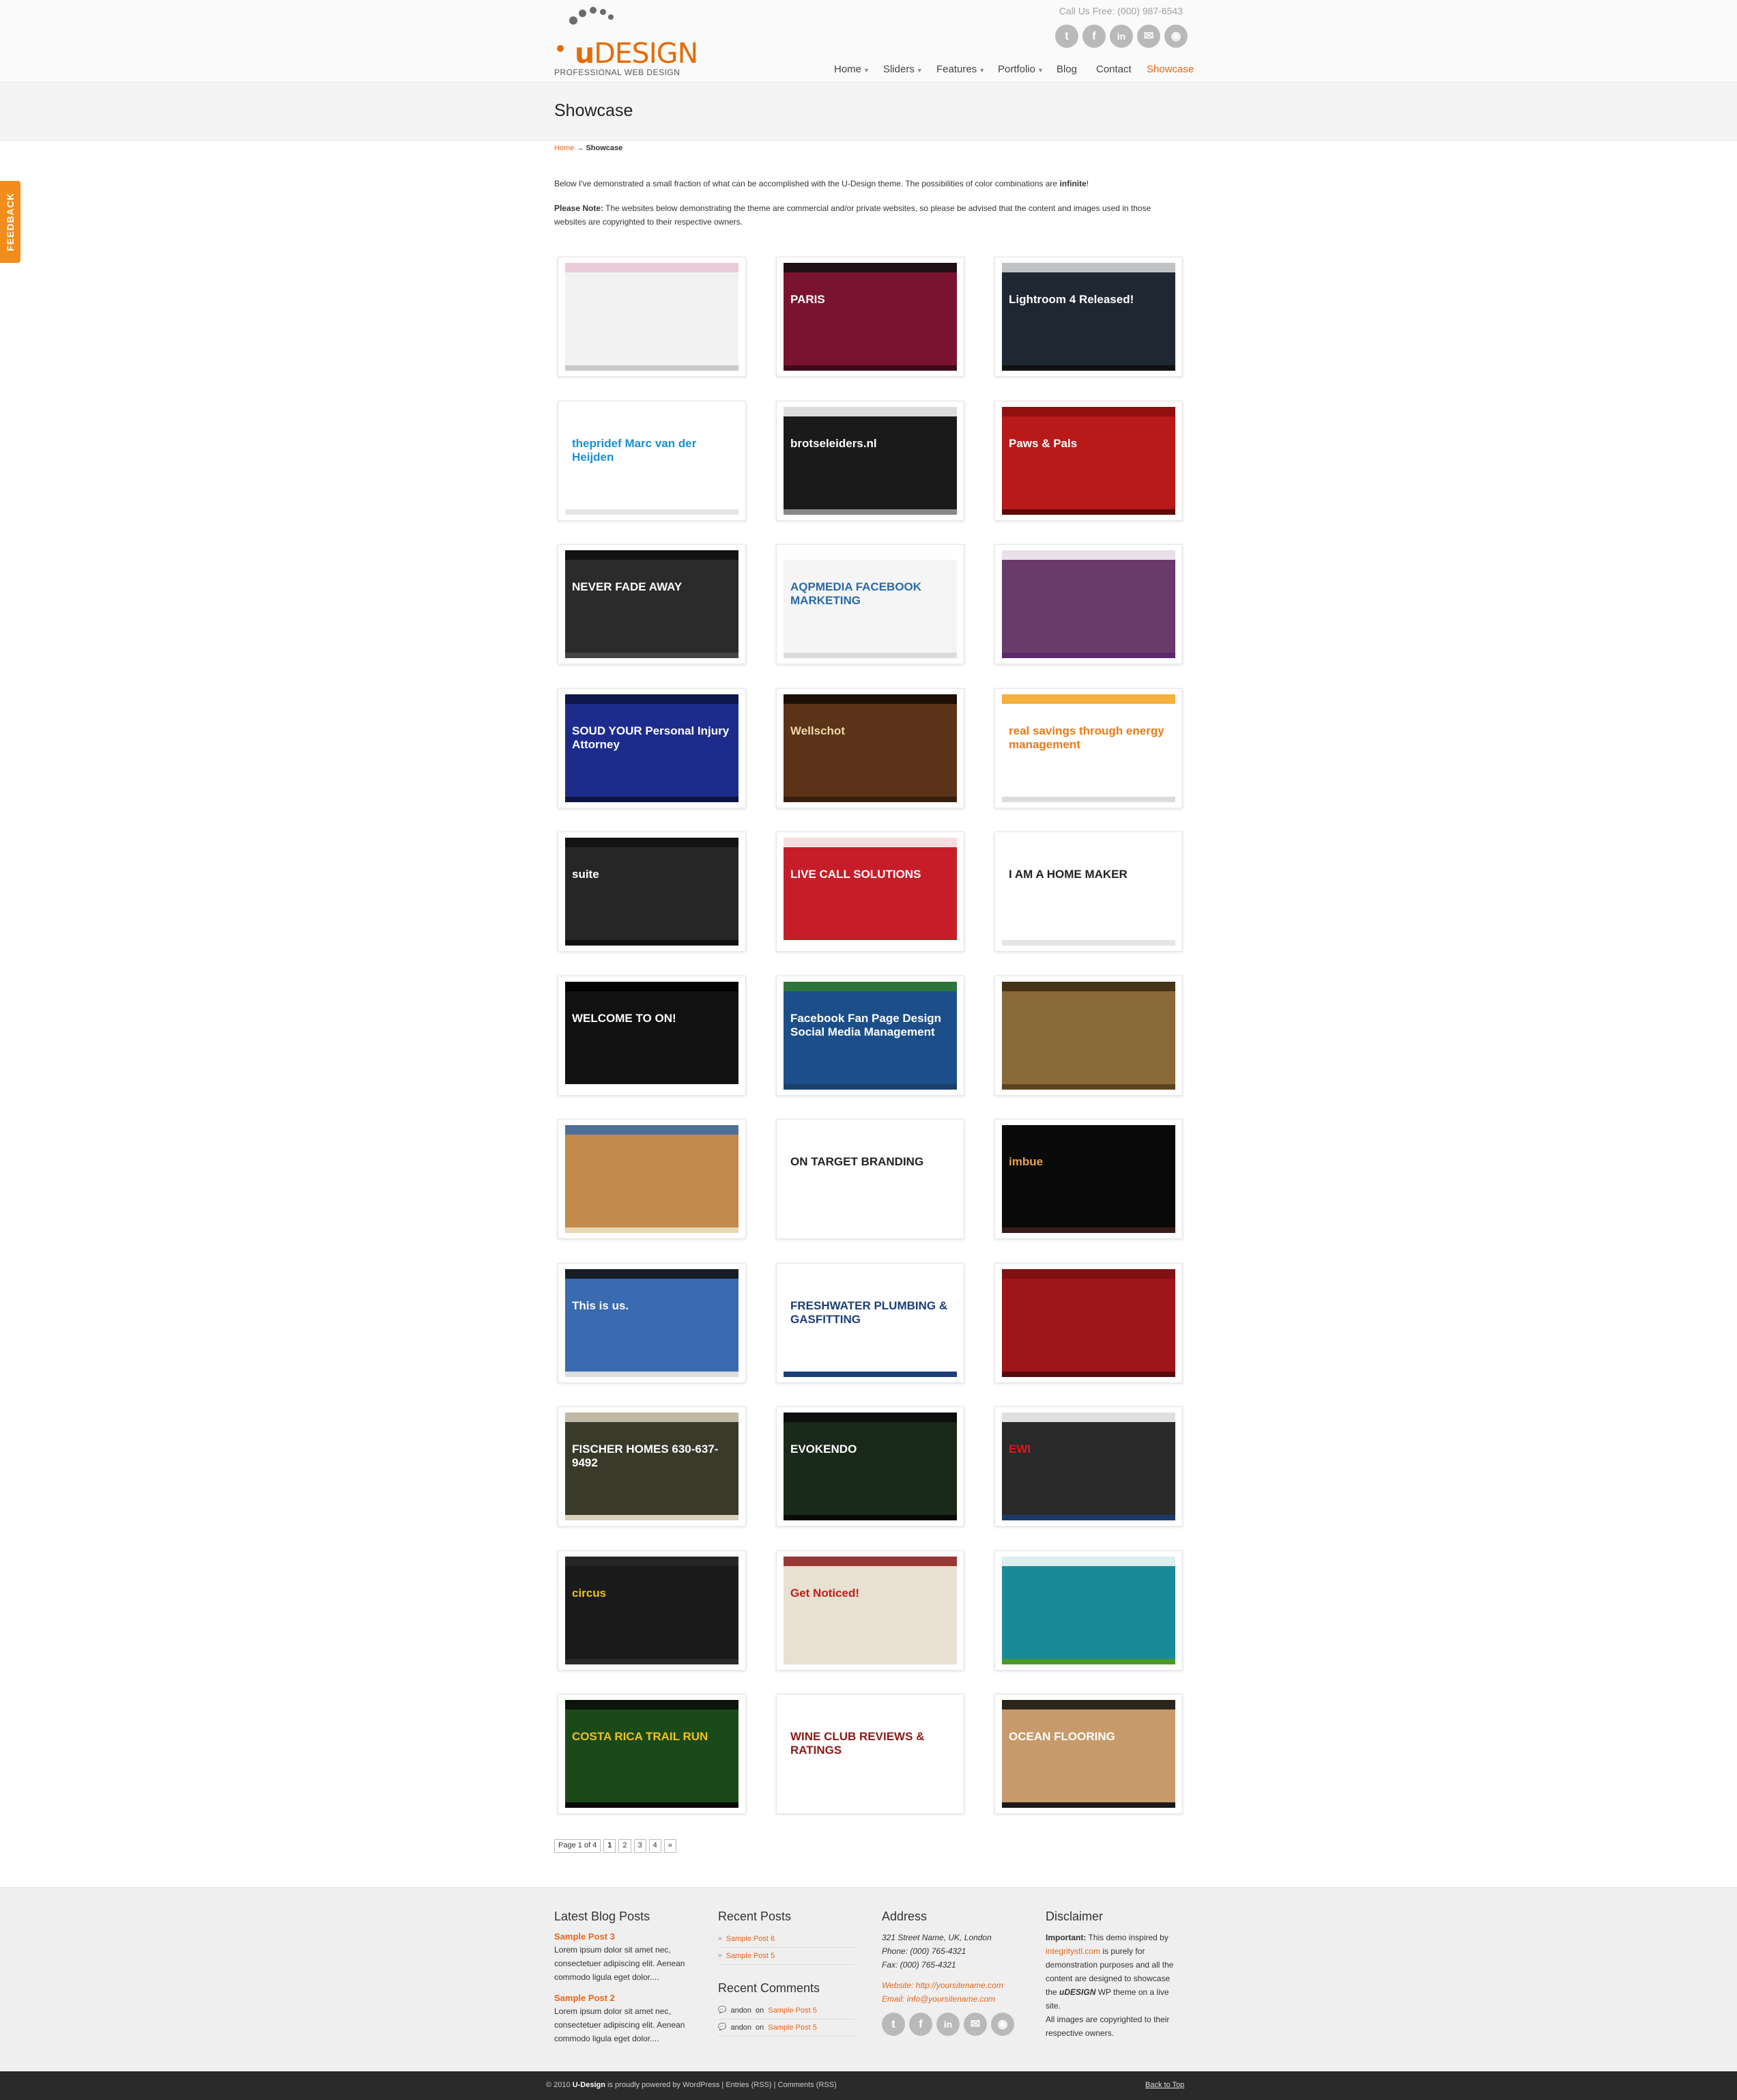  What do you see at coordinates (870, 1323) in the screenshot?
I see `showcase-thumbnail: FRESHWATER PLUMBING & GASFITTING` at bounding box center [870, 1323].